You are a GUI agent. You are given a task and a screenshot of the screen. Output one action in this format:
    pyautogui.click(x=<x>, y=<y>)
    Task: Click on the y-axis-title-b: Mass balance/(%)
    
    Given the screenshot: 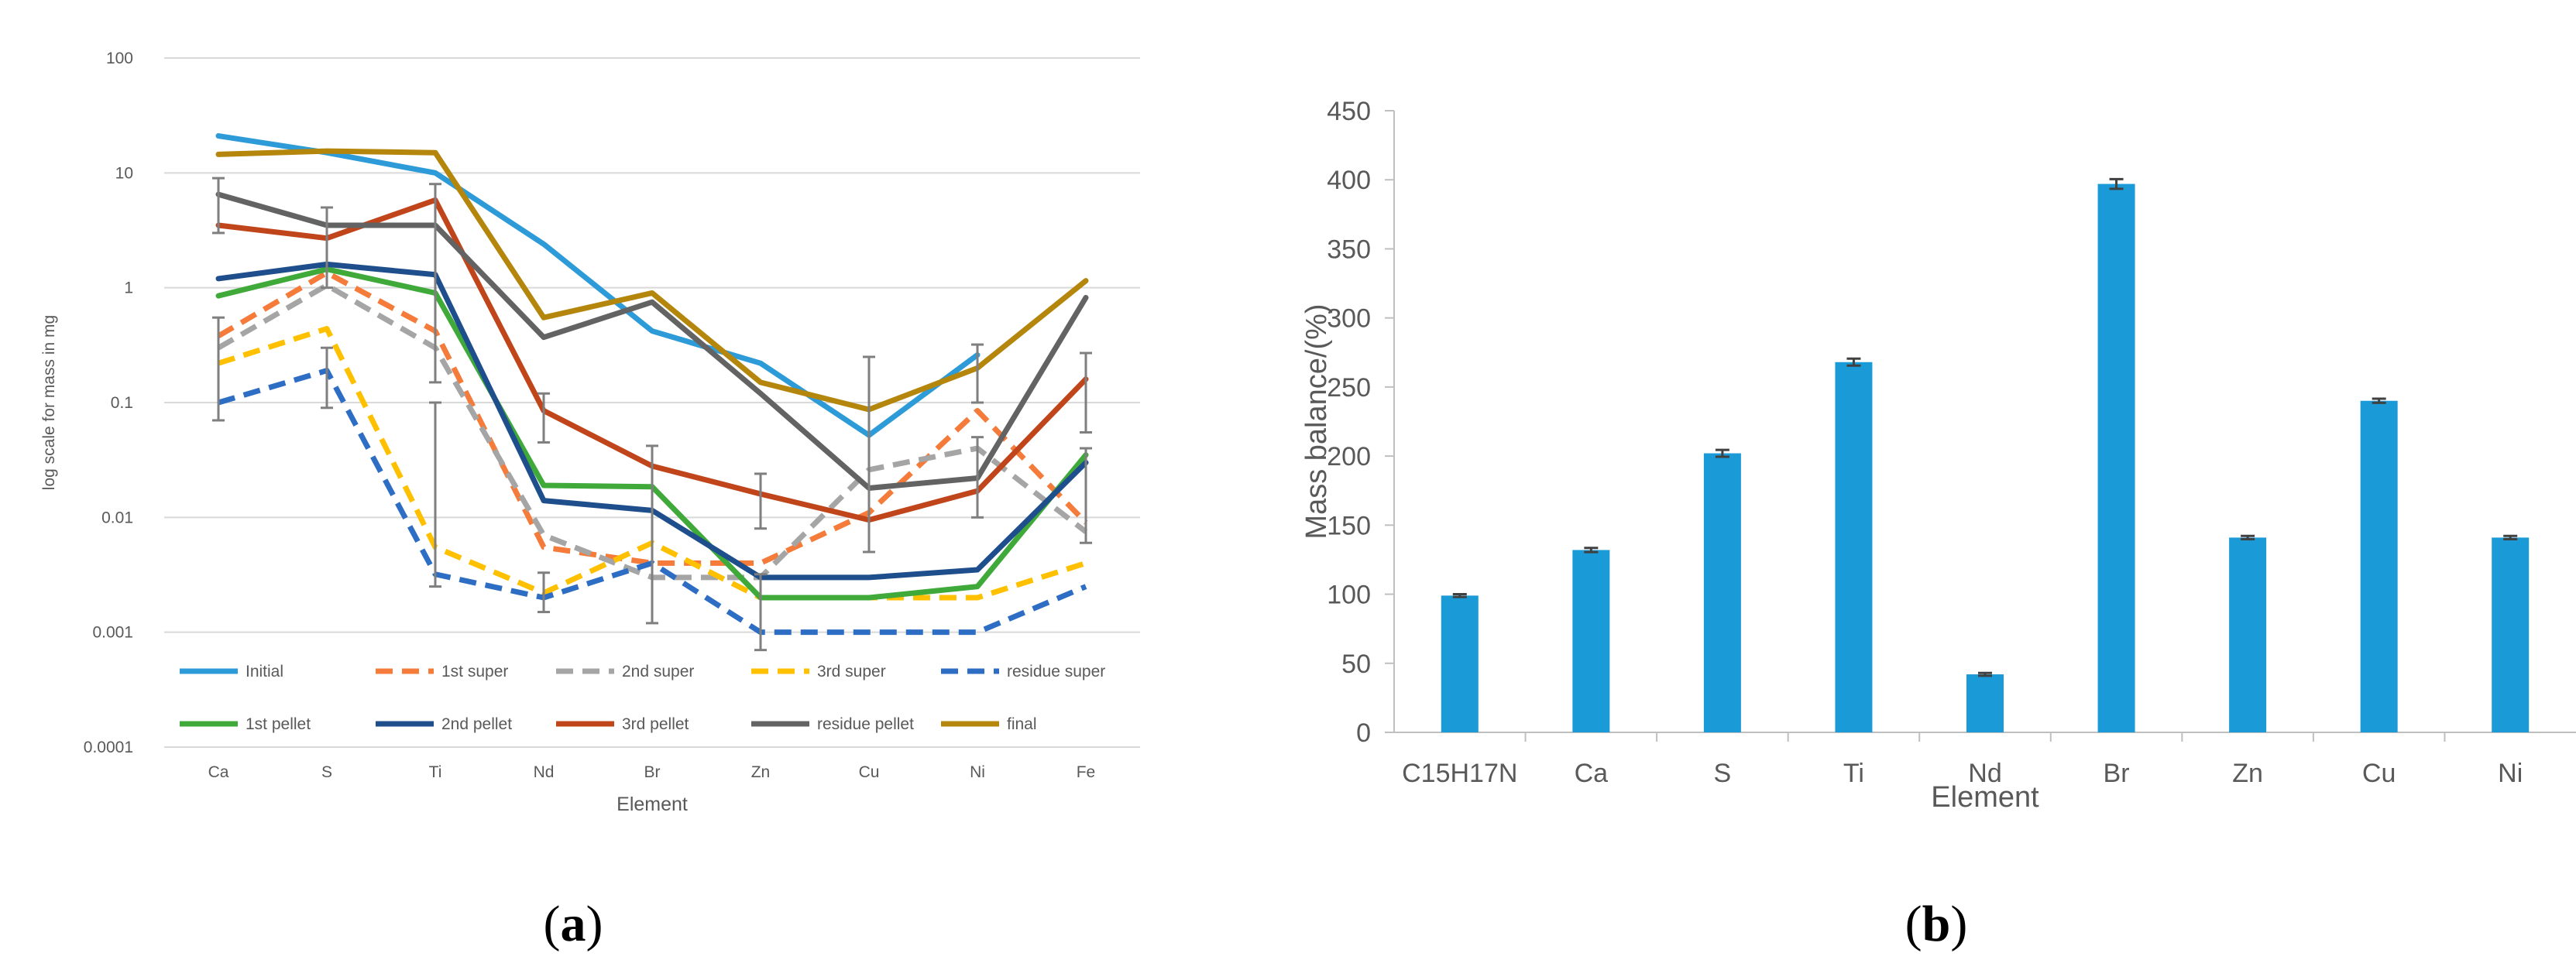 What is the action you would take?
    pyautogui.click(x=1316, y=421)
    